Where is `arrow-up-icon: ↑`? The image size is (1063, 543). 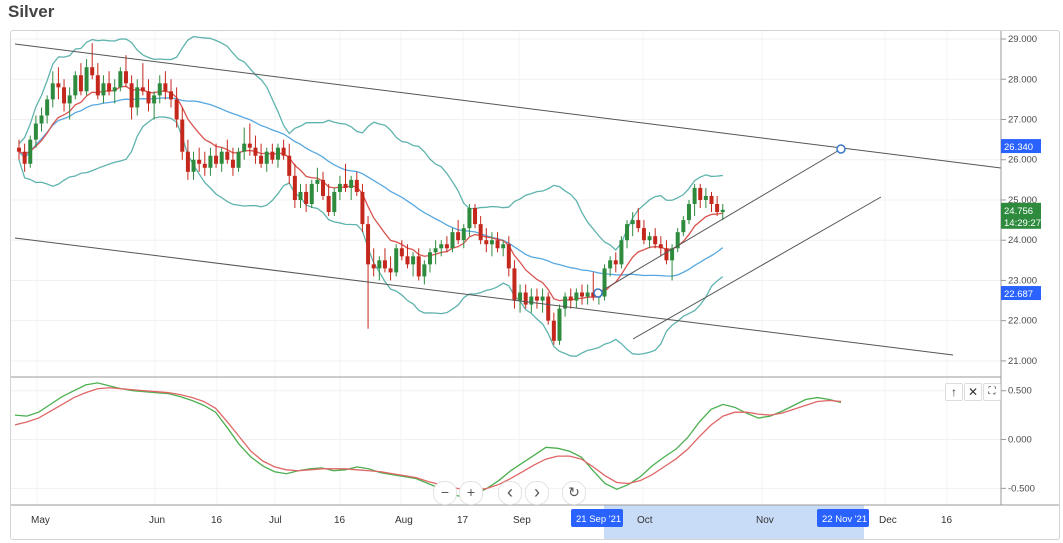
arrow-up-icon: ↑ is located at coordinates (954, 392).